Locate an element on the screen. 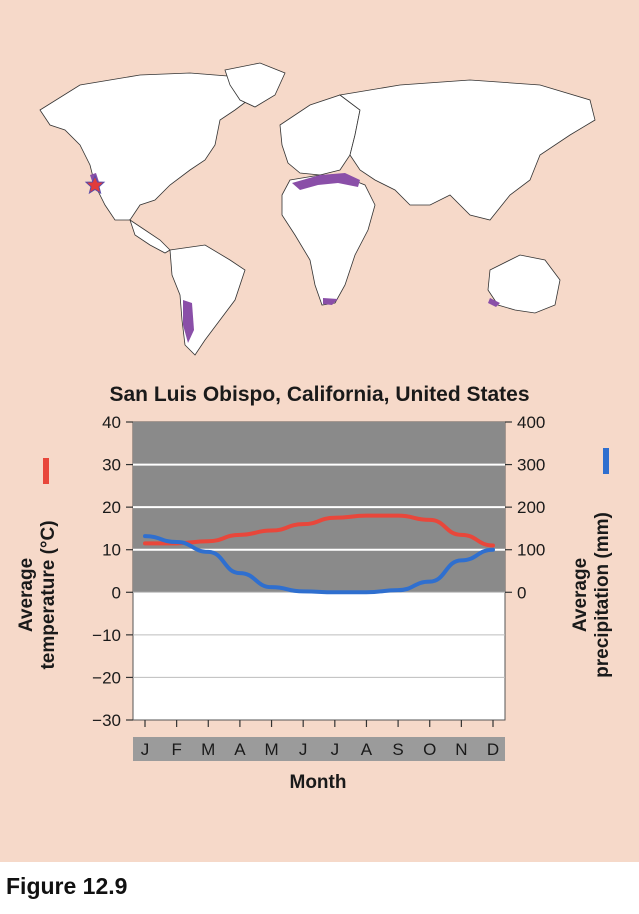 This screenshot has height=914, width=639. right-tick-label: 0 is located at coordinates (521, 592).